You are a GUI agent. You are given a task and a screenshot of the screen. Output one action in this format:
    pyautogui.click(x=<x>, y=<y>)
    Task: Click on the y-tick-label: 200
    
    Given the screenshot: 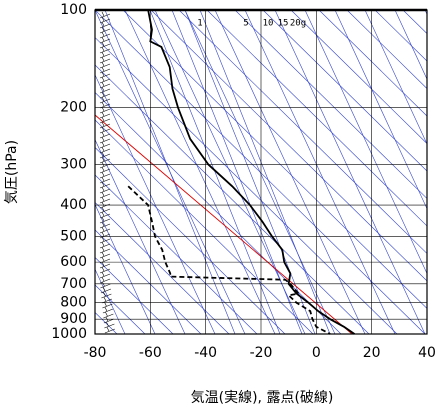 What is the action you would take?
    pyautogui.click(x=73, y=108)
    